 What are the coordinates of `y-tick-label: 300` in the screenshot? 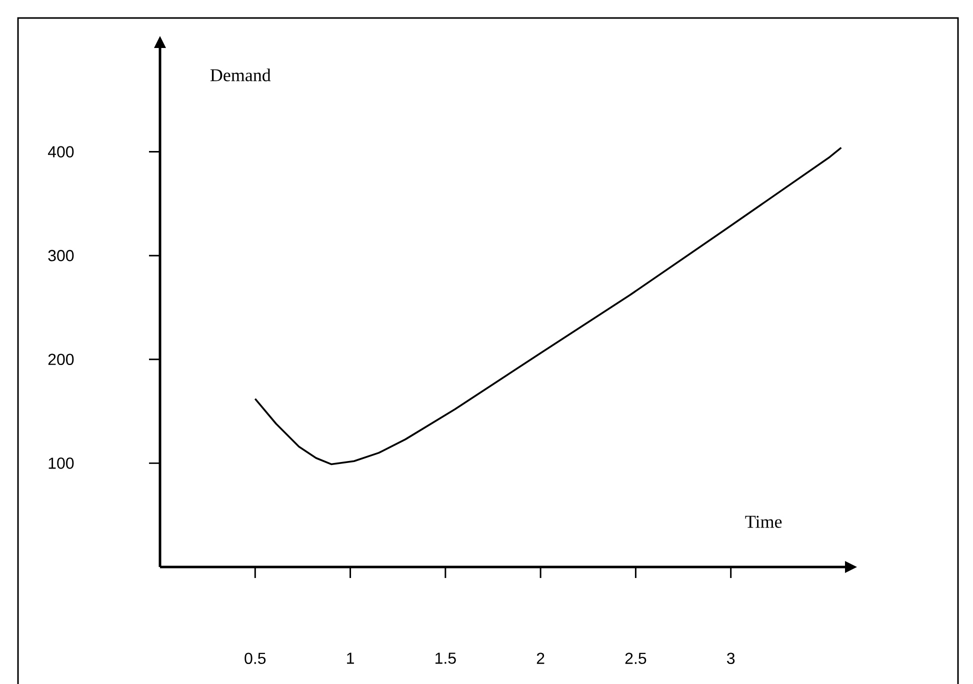 It's located at (61, 256).